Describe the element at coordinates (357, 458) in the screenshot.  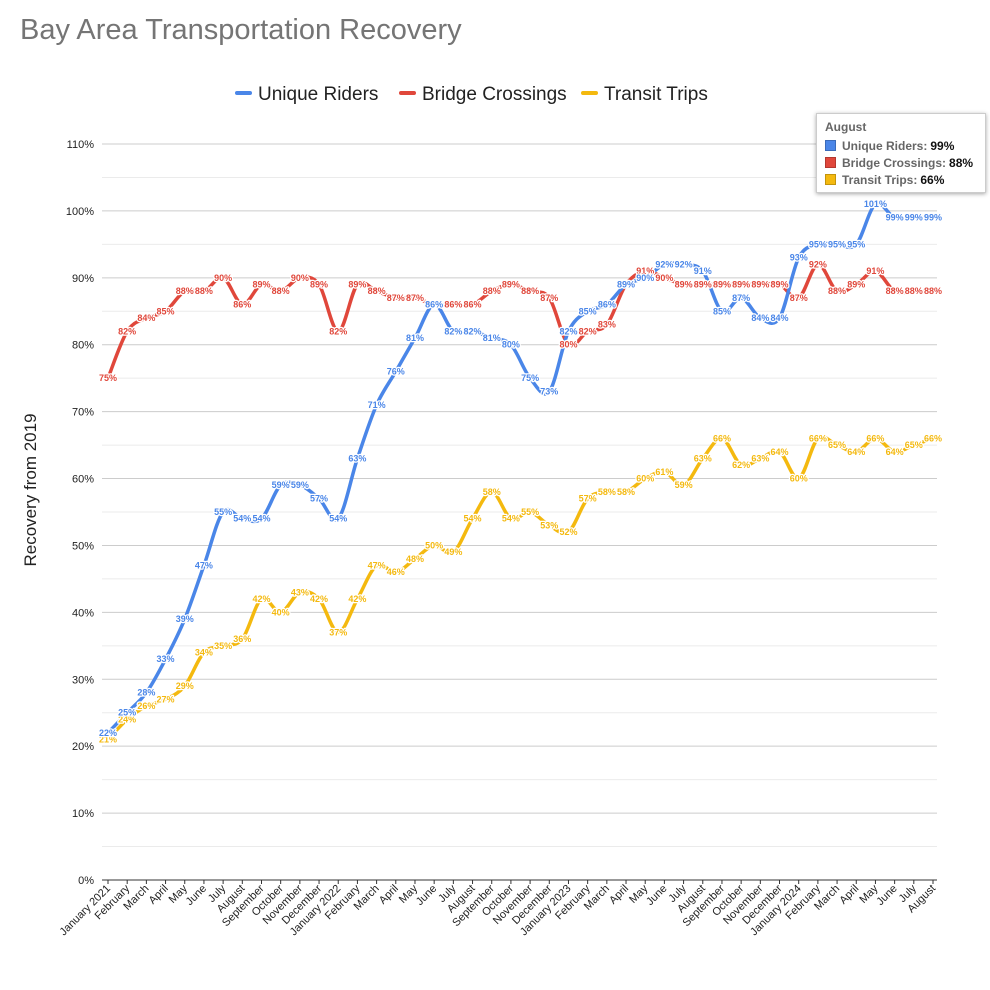
I see `data-label-unique-riders: 63%` at that location.